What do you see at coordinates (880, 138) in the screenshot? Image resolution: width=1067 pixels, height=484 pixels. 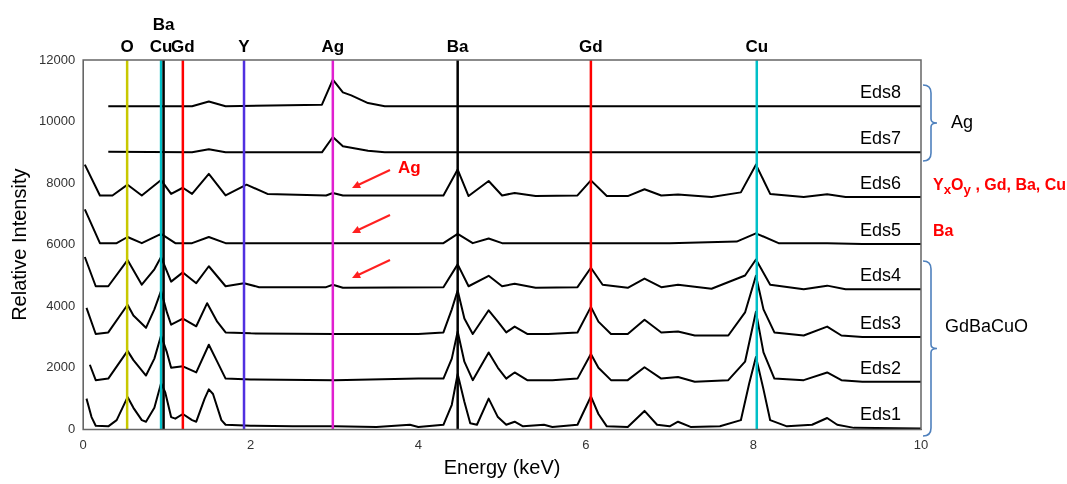 I see `series-label: Eds7` at bounding box center [880, 138].